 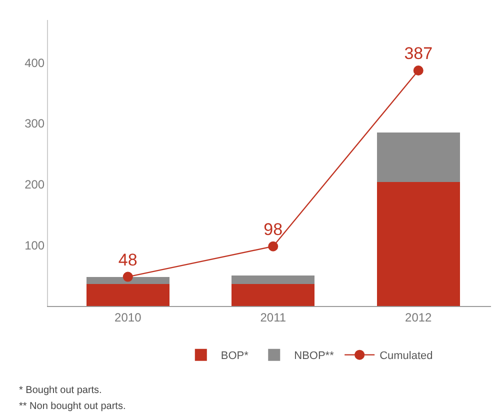 What do you see at coordinates (128, 260) in the screenshot?
I see `data-label: 48` at bounding box center [128, 260].